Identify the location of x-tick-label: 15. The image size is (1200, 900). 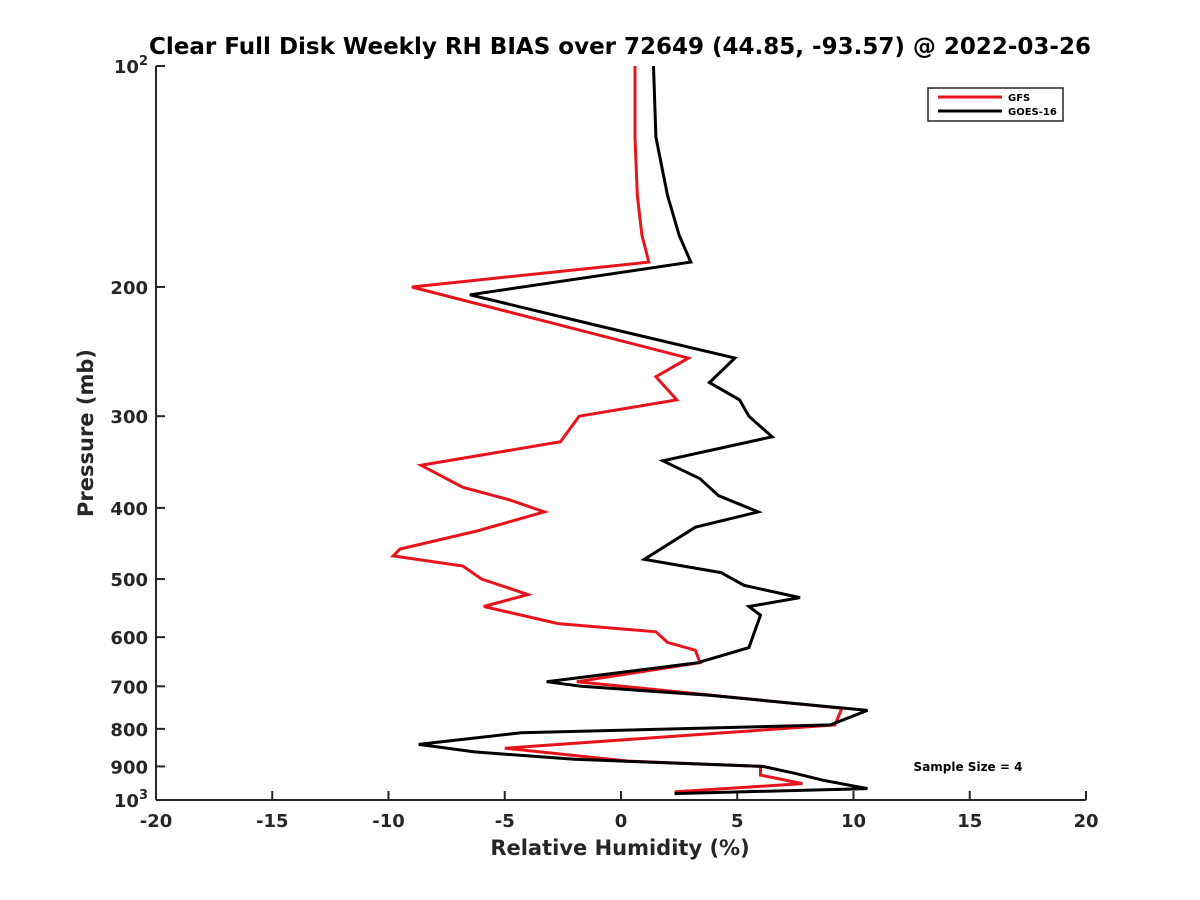
(969, 821).